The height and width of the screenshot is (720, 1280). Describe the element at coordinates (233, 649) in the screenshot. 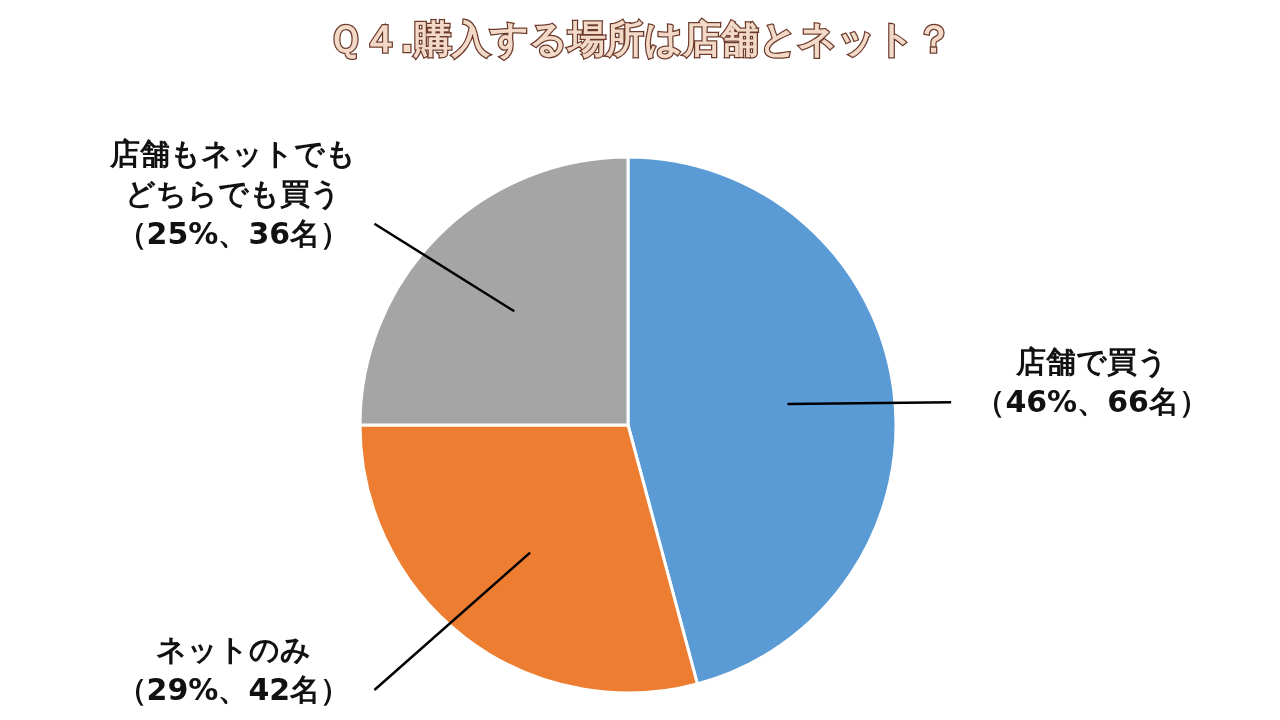

I see `slice-label: ネットのみ` at that location.